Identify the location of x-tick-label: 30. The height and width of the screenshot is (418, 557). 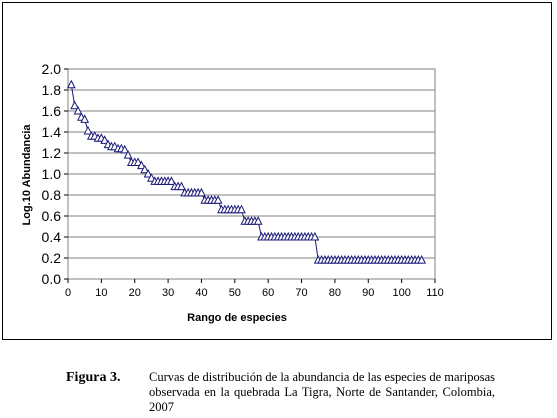
(168, 293).